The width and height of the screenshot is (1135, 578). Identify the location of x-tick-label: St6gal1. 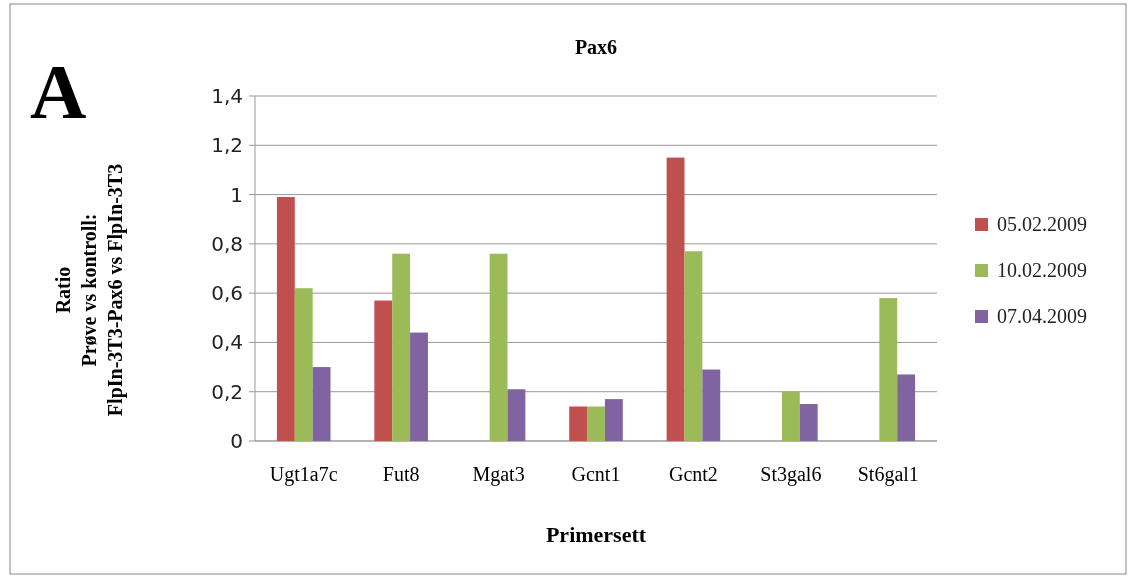
(888, 474).